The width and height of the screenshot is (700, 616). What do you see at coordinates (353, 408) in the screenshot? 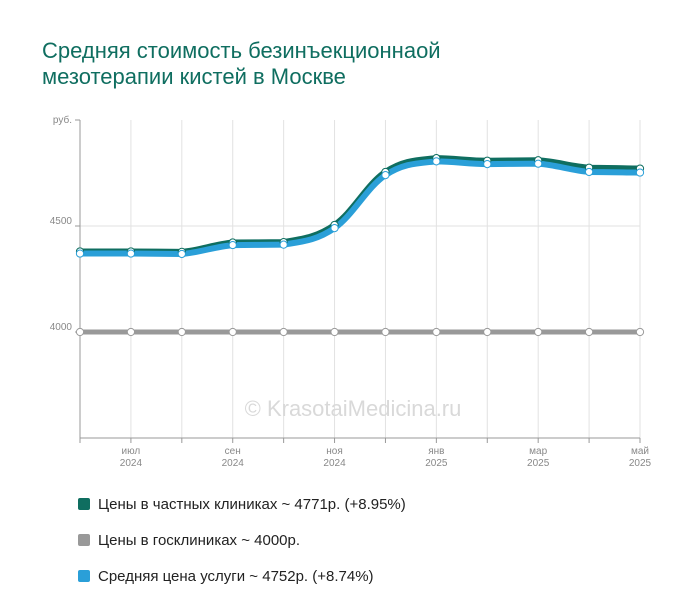
I see `watermark: © KrasotaiMedicina.ru` at bounding box center [353, 408].